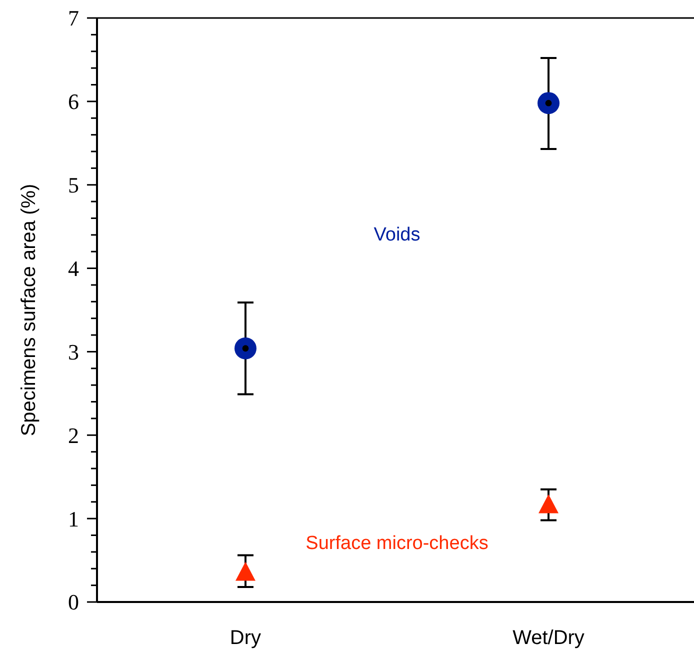 Image resolution: width=694 pixels, height=652 pixels. What do you see at coordinates (397, 543) in the screenshot?
I see `text: Surface micro-checks` at bounding box center [397, 543].